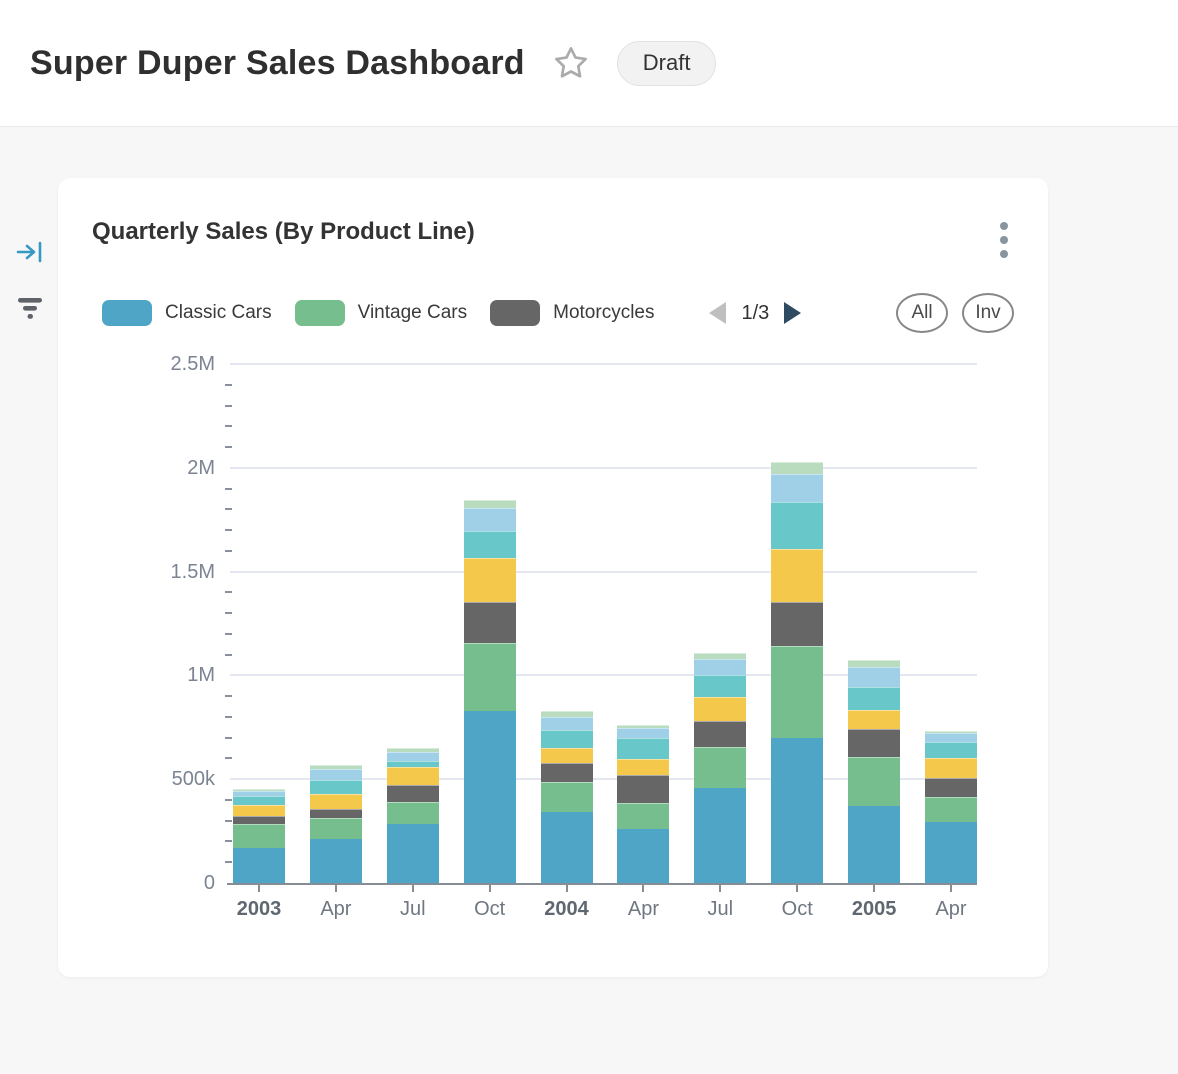 The width and height of the screenshot is (1178, 1074). Describe the element at coordinates (793, 313) in the screenshot. I see `pager-next-icon` at that location.